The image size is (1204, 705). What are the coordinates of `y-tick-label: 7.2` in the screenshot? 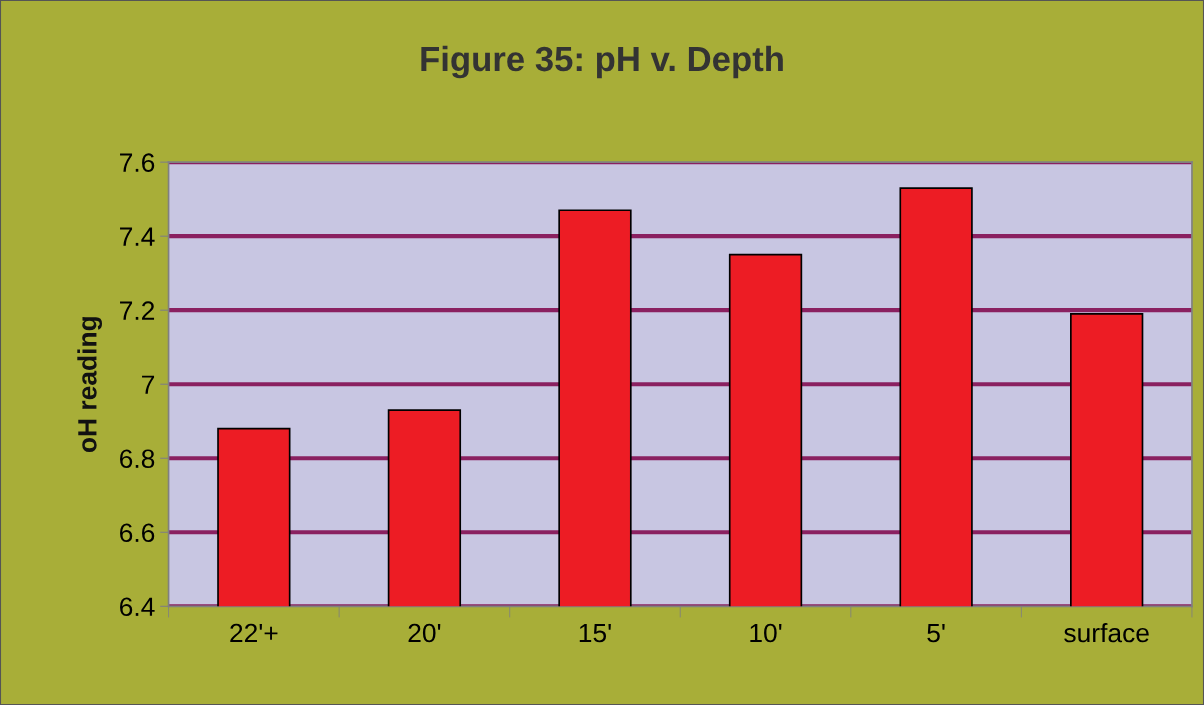 It's located at (137, 310).